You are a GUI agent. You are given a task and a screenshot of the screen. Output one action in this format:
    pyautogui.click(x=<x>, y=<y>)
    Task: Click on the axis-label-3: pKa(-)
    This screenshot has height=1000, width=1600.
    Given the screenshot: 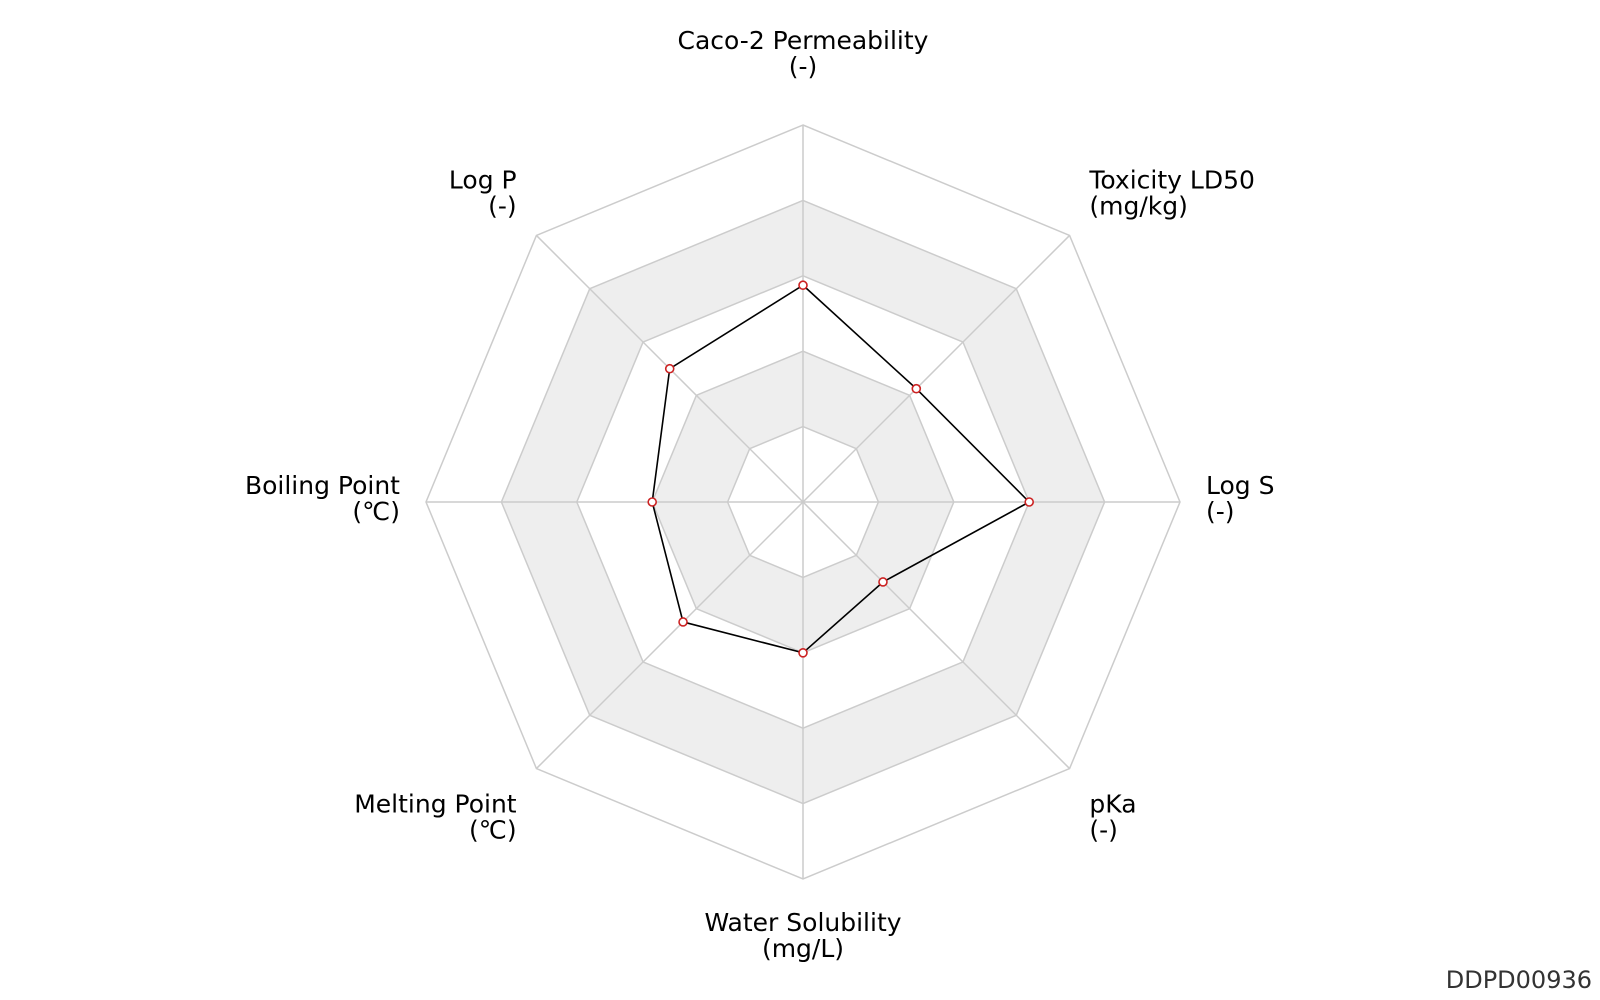 What is the action you would take?
    pyautogui.click(x=1112, y=816)
    